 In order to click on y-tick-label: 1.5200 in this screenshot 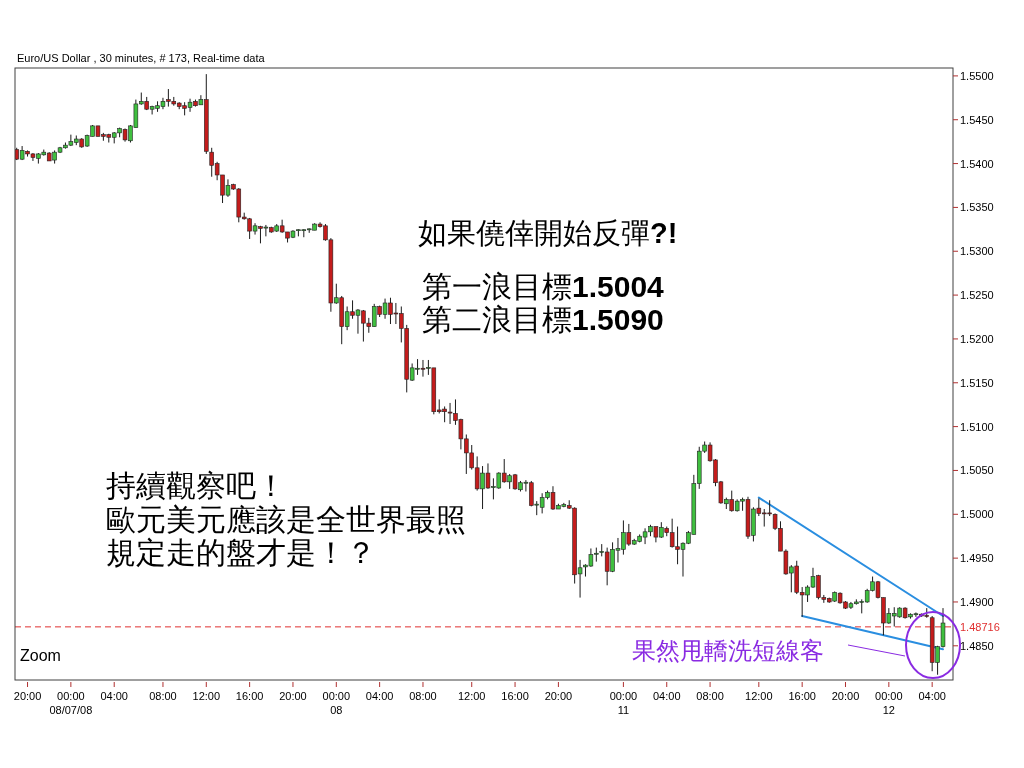, I will do `click(977, 338)`.